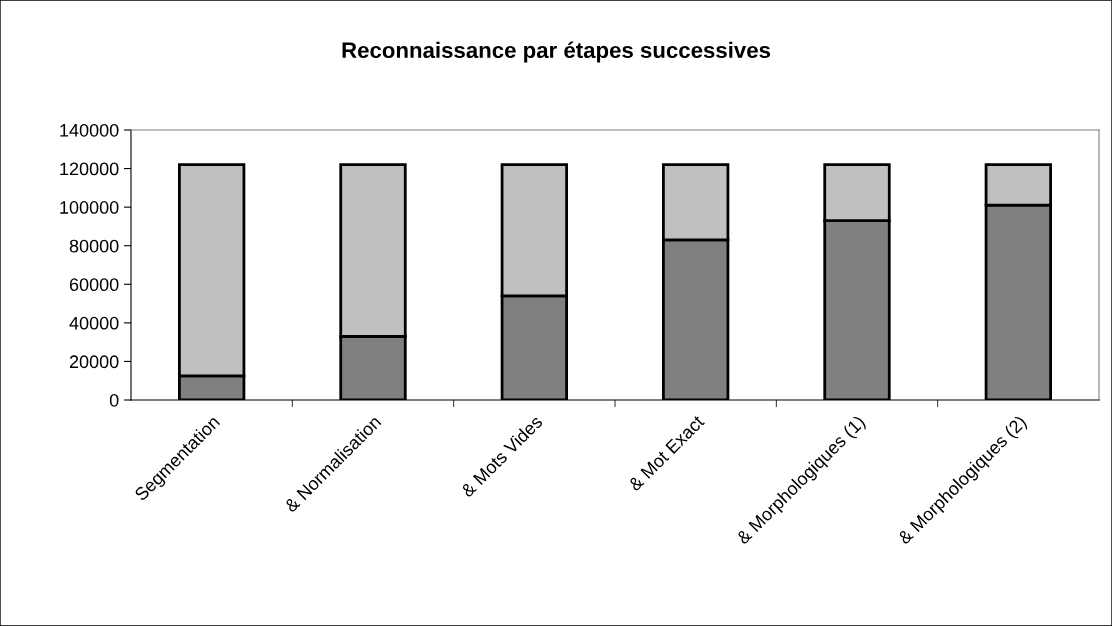 The width and height of the screenshot is (1112, 626). What do you see at coordinates (114, 400) in the screenshot?
I see `y-tick-label: 0` at bounding box center [114, 400].